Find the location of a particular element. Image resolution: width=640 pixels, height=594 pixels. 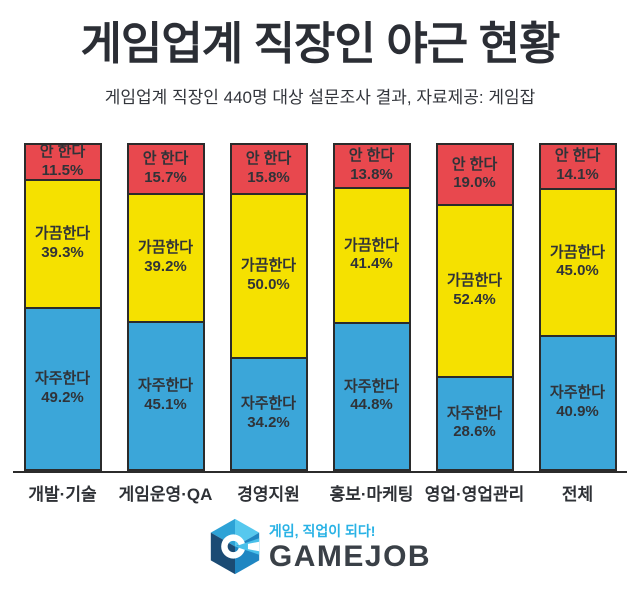

category-label: 전체 is located at coordinates (578, 492).